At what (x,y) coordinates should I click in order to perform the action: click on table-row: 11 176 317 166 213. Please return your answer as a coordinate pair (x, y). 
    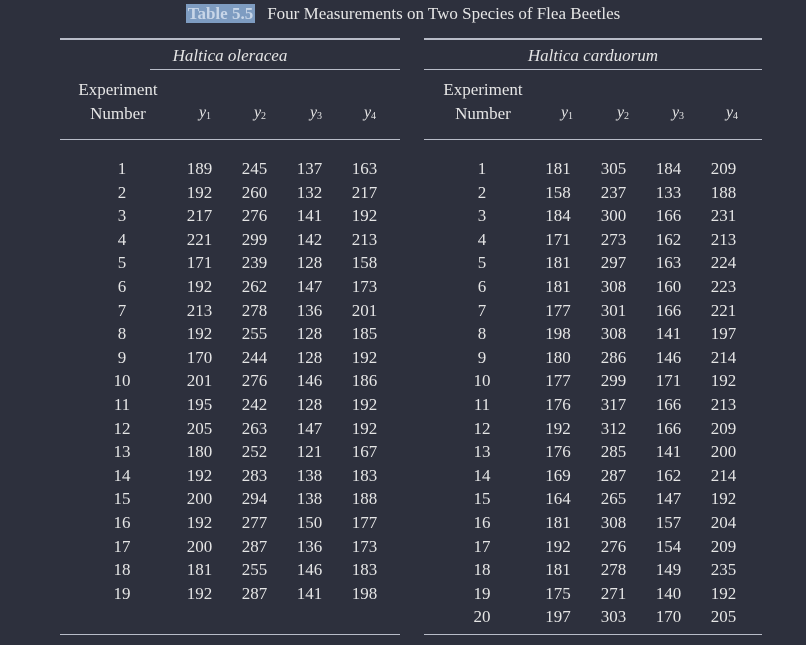
    Looking at the image, I should click on (592, 405).